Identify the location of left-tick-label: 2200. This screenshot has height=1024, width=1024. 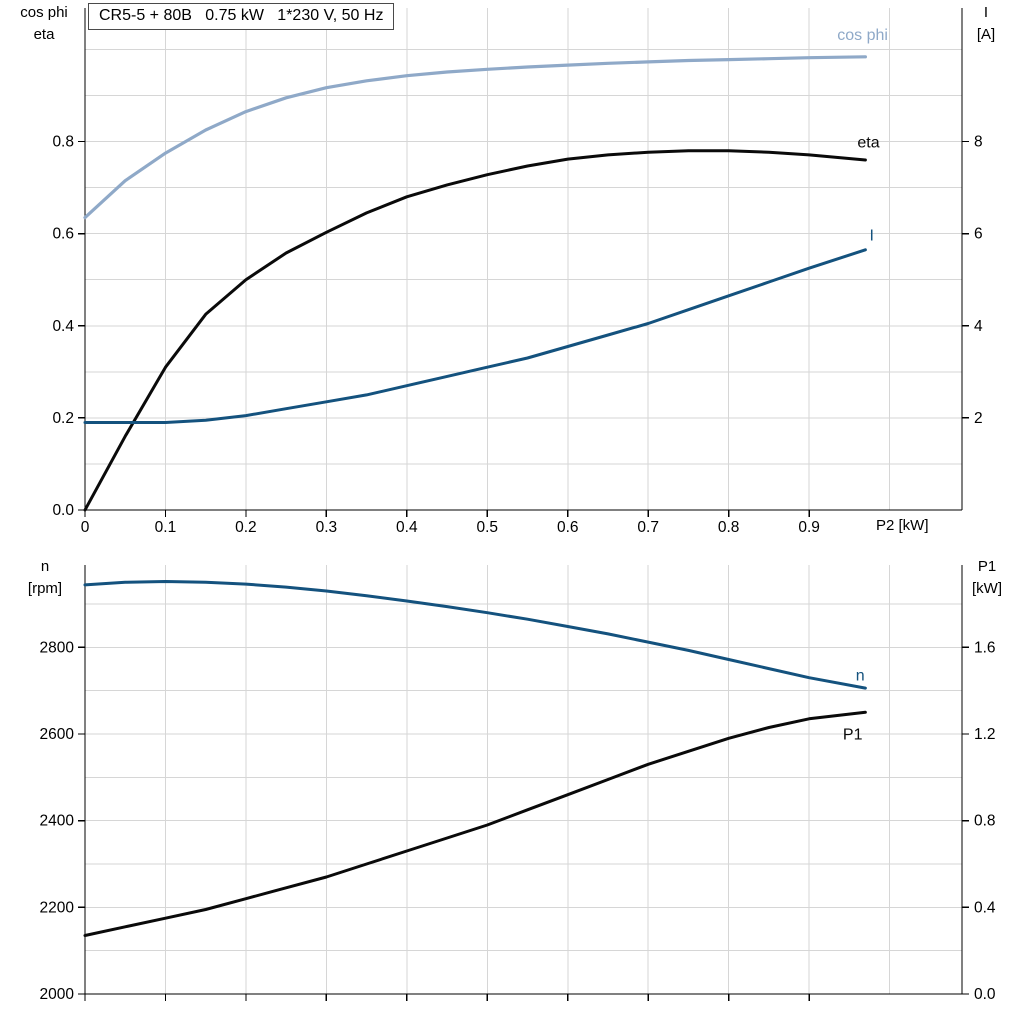
(57, 907).